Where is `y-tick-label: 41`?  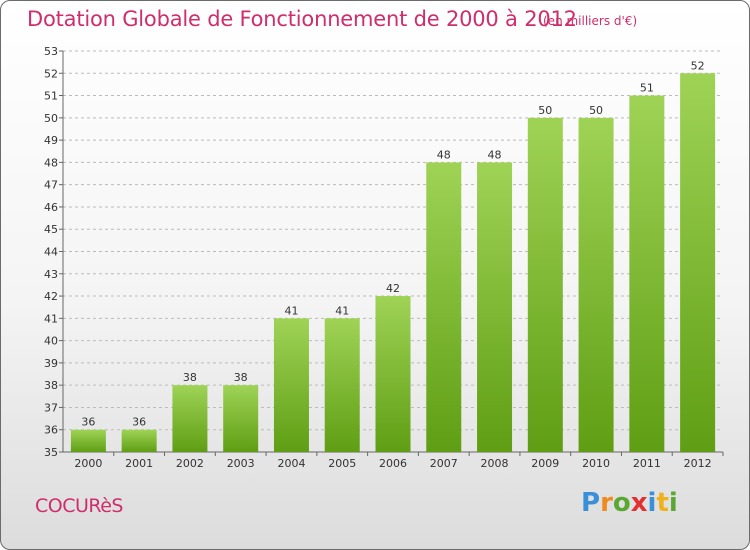
y-tick-label: 41 is located at coordinates (51, 318).